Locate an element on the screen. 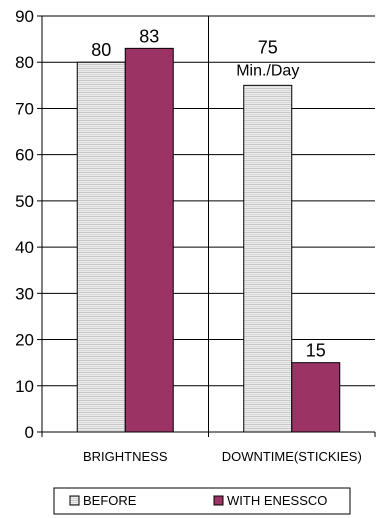 The height and width of the screenshot is (518, 380). annotation-label: Min./Day is located at coordinates (267, 70).